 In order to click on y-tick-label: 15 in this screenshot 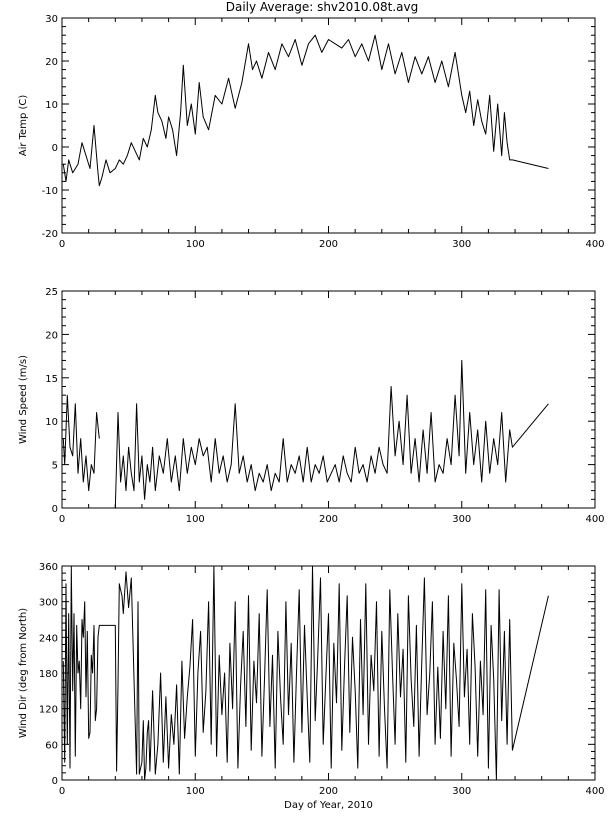, I will do `click(51, 379)`.